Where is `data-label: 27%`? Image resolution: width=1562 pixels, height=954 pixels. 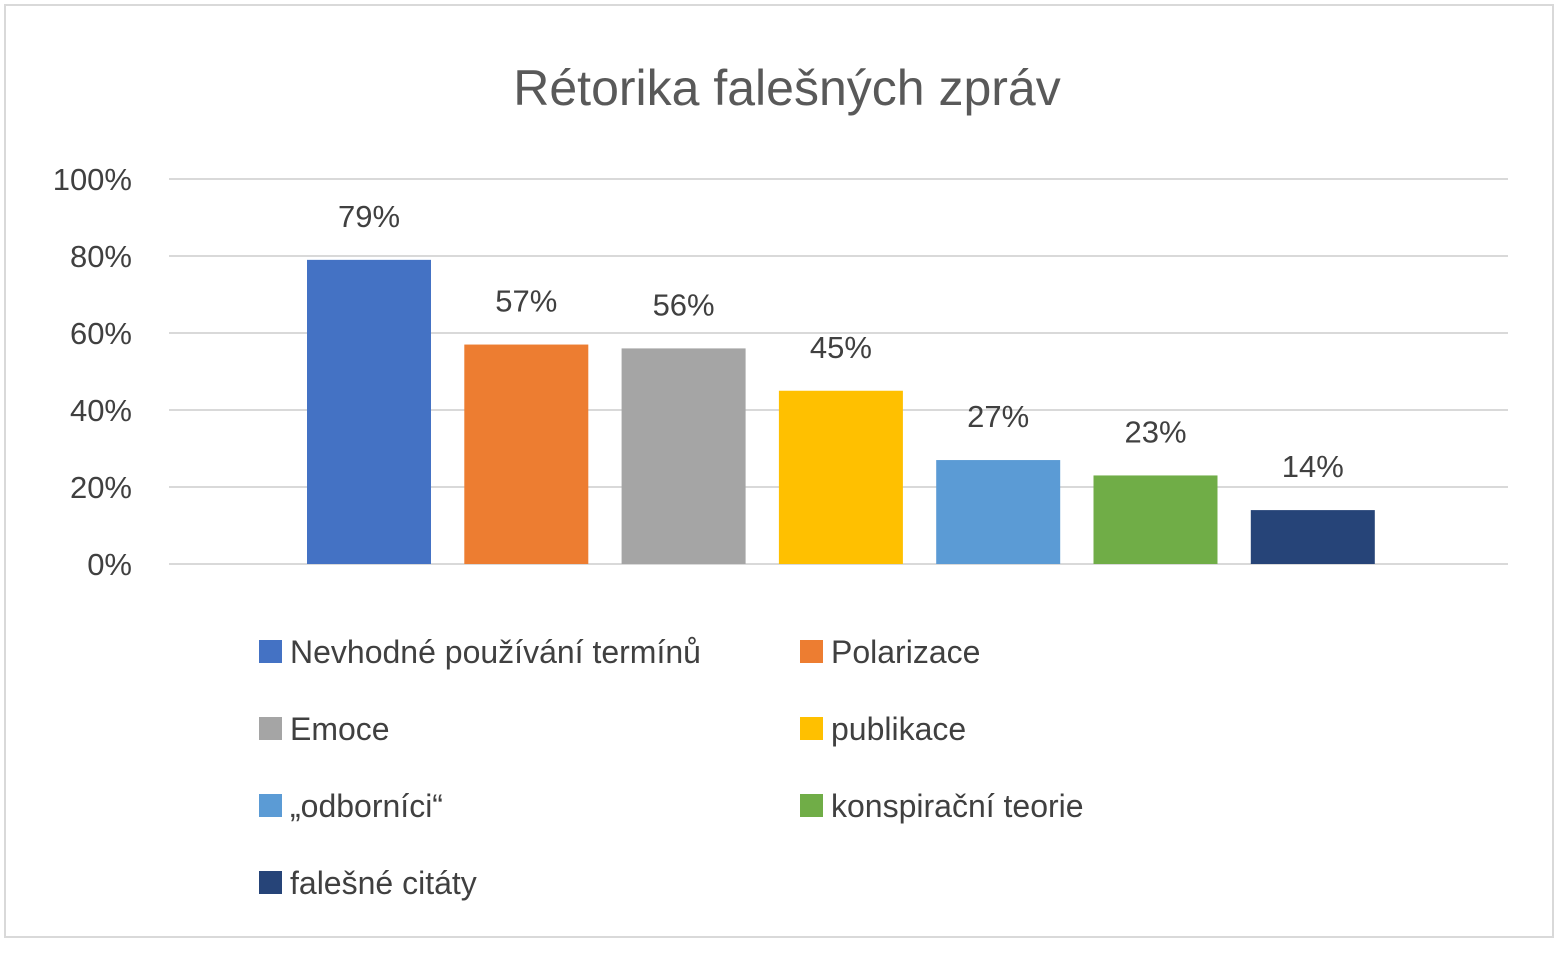
data-label: 27% is located at coordinates (998, 416).